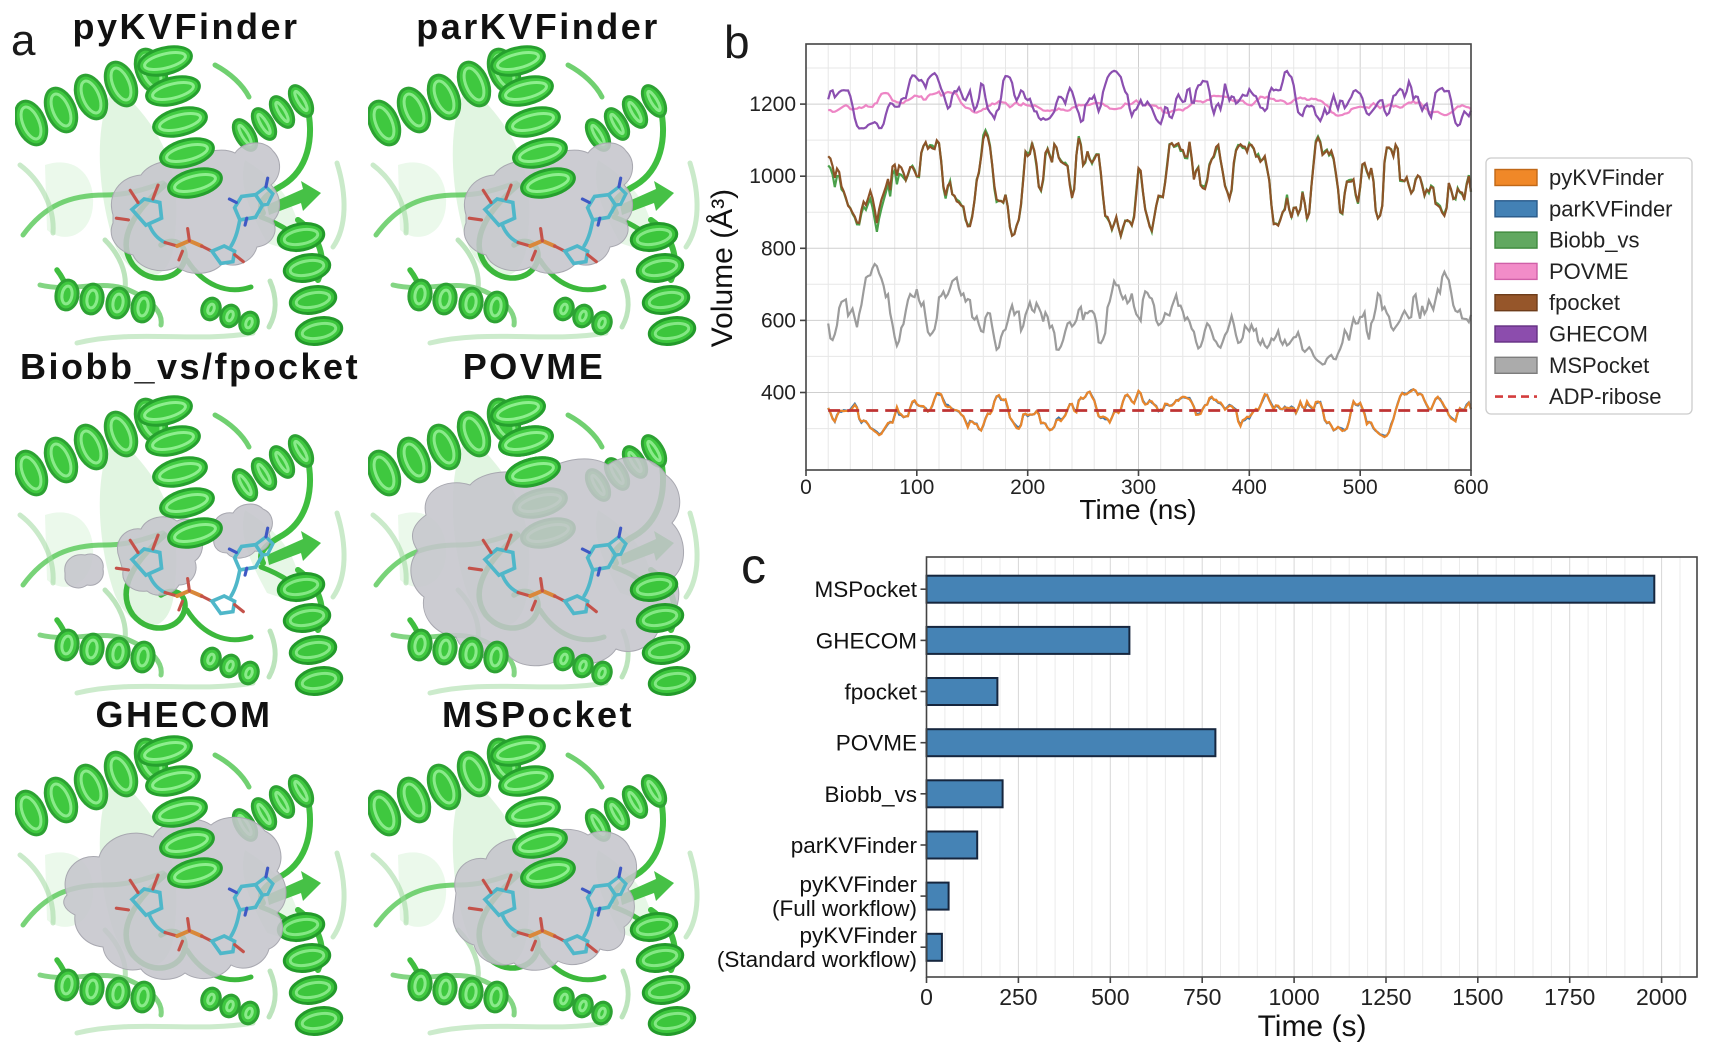 The height and width of the screenshot is (1050, 1714). Describe the element at coordinates (772, 104) in the screenshot. I see `svg-text: 1200` at that location.